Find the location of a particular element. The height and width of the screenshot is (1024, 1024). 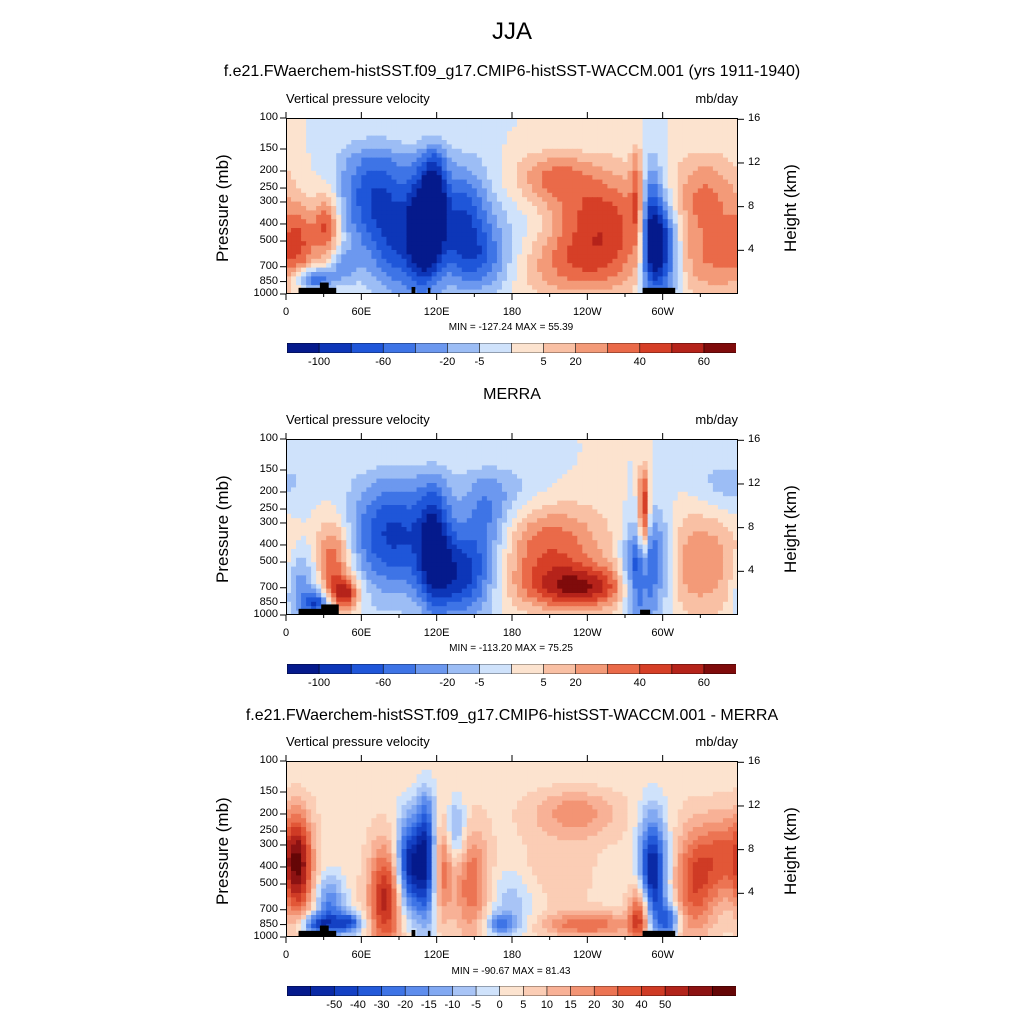

topography-mask is located at coordinates (429, 290).